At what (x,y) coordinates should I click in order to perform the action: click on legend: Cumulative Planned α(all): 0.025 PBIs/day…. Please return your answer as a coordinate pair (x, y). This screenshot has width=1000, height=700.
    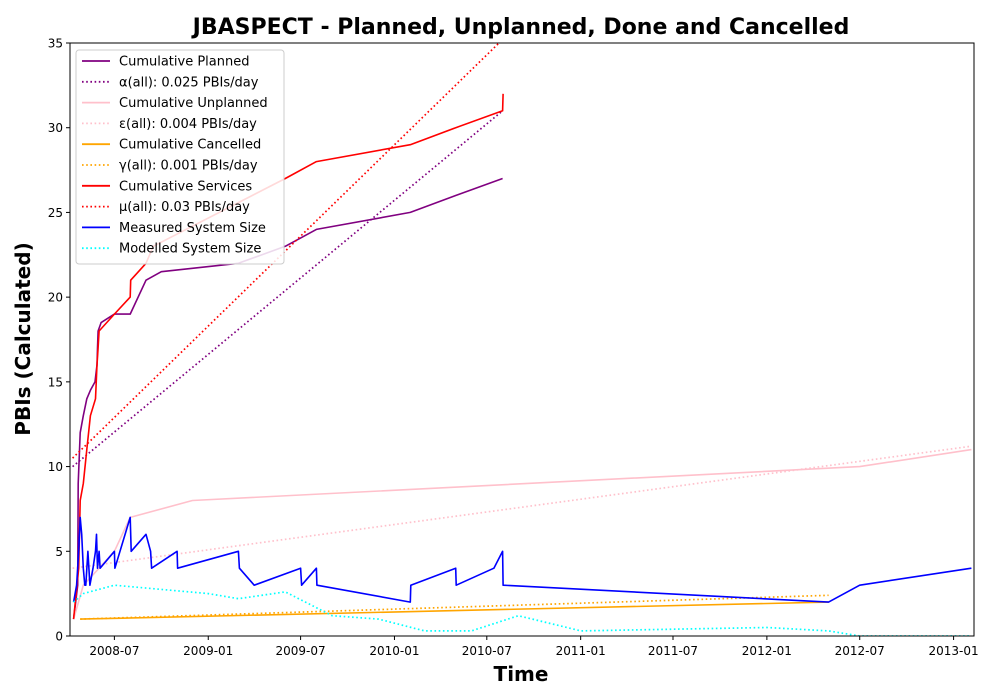
    Looking at the image, I should click on (180, 157).